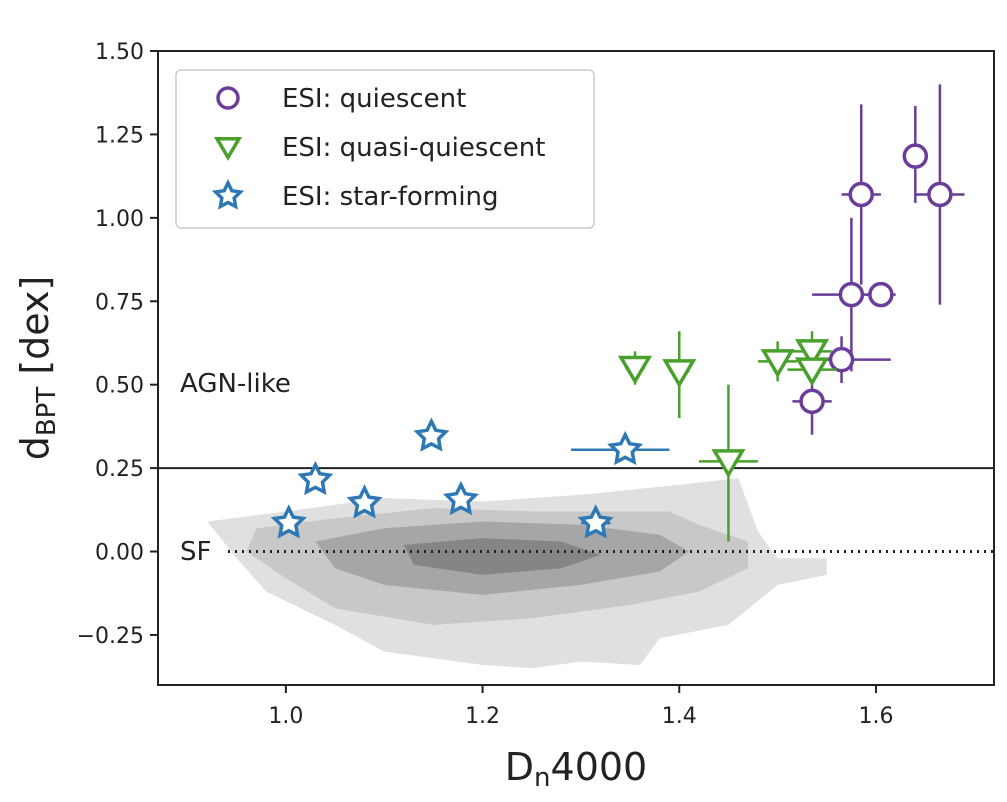  What do you see at coordinates (37, 368) in the screenshot?
I see `y-axis-title: dBPT [dex]` at bounding box center [37, 368].